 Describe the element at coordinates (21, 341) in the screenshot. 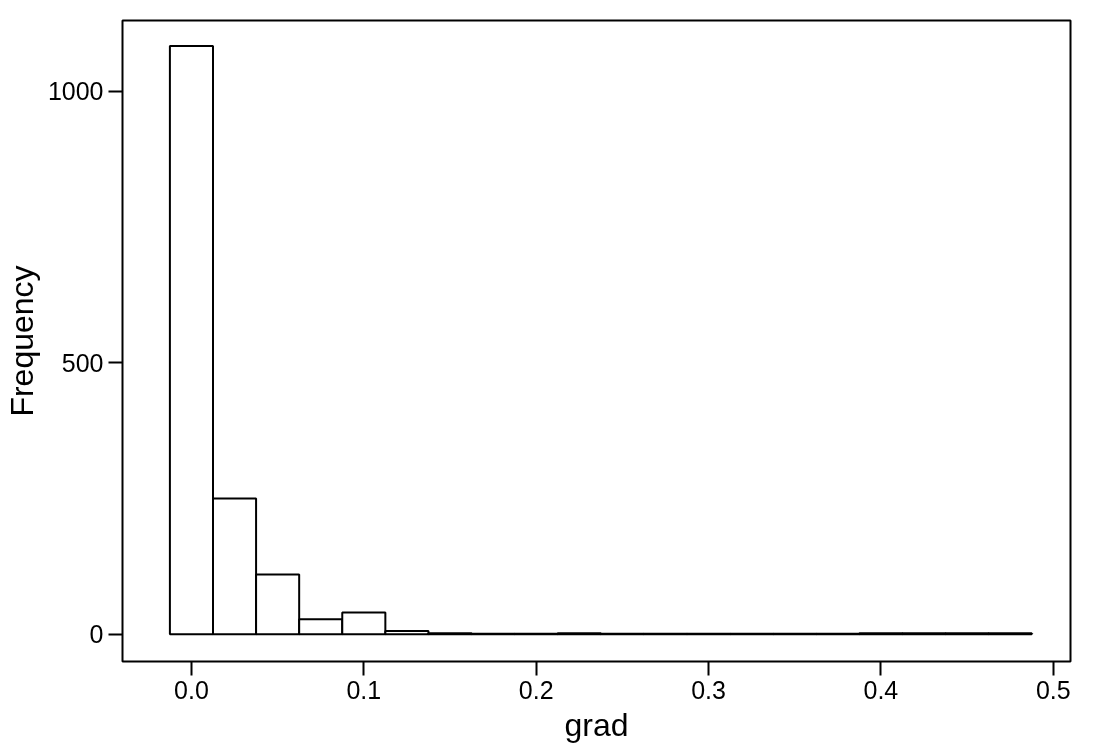

I see `y-axis-title: Frequency` at that location.